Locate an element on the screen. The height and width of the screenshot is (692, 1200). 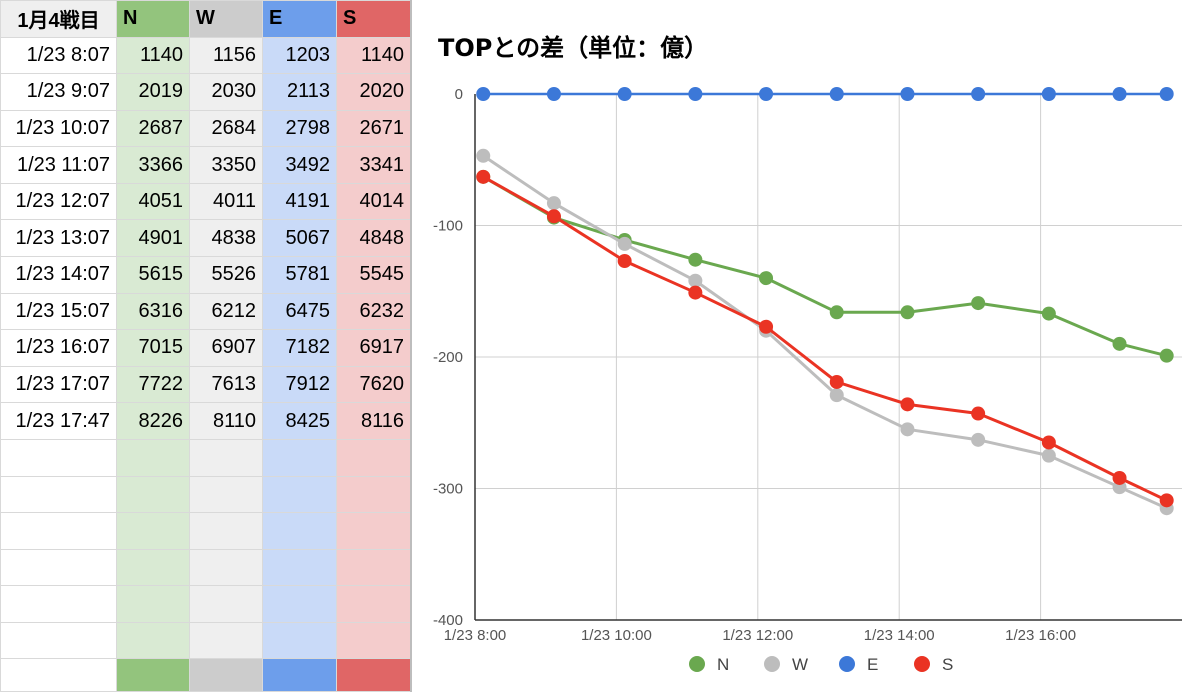
value-cell-w: 1156 is located at coordinates (226, 55).